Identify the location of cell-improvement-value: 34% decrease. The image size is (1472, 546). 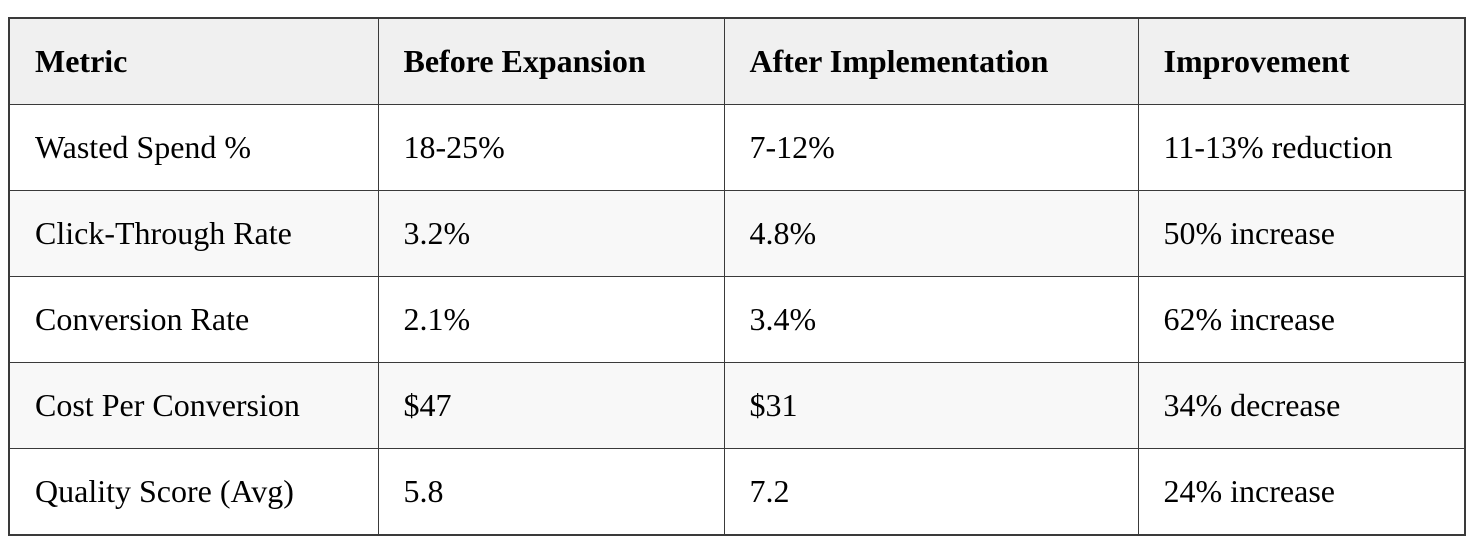
(1301, 405).